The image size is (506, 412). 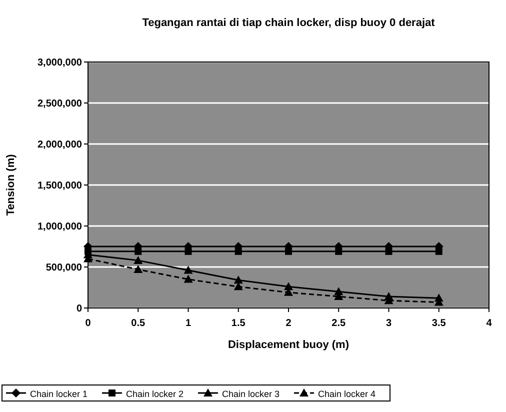 I want to click on y-tick-label: 1,500,000, so click(x=60, y=186).